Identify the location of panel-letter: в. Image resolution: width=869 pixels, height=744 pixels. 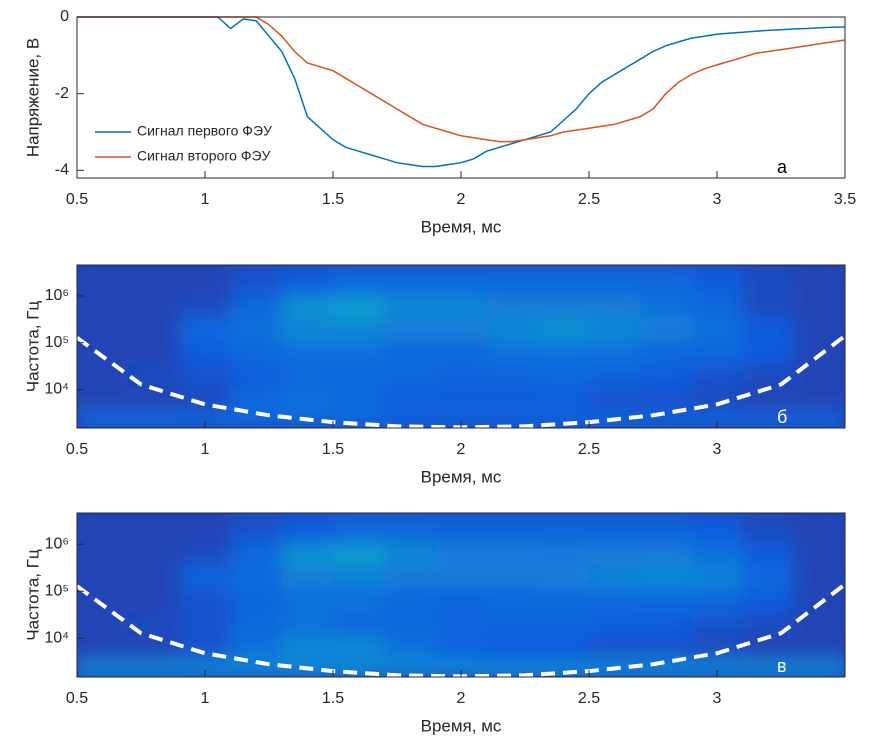
(782, 666).